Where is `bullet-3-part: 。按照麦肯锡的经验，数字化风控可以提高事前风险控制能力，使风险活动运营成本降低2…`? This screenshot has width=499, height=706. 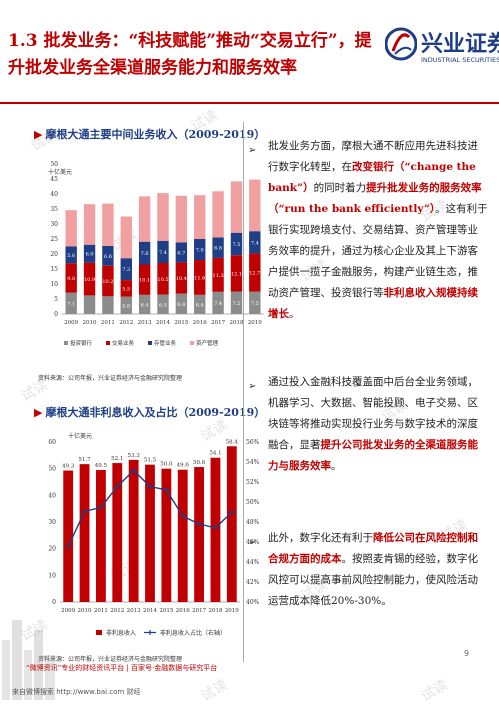
bullet-3-part: 。按照麦肯锡的经验，数字化风控可以提高事前风险控制能力，使风险活动运营成本降低2… is located at coordinates (373, 580).